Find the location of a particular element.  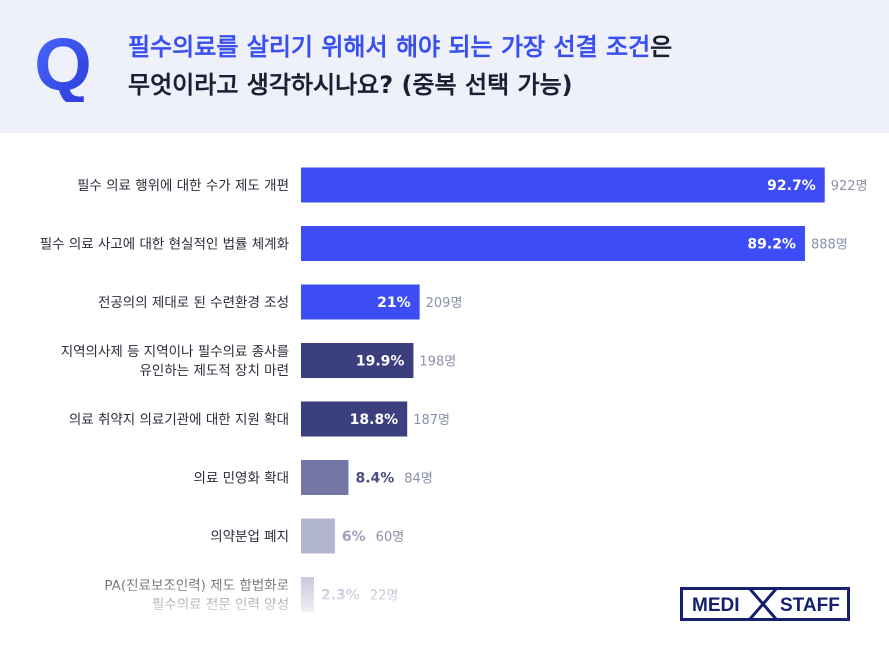

logo-text-left: MEDI is located at coordinates (716, 605).